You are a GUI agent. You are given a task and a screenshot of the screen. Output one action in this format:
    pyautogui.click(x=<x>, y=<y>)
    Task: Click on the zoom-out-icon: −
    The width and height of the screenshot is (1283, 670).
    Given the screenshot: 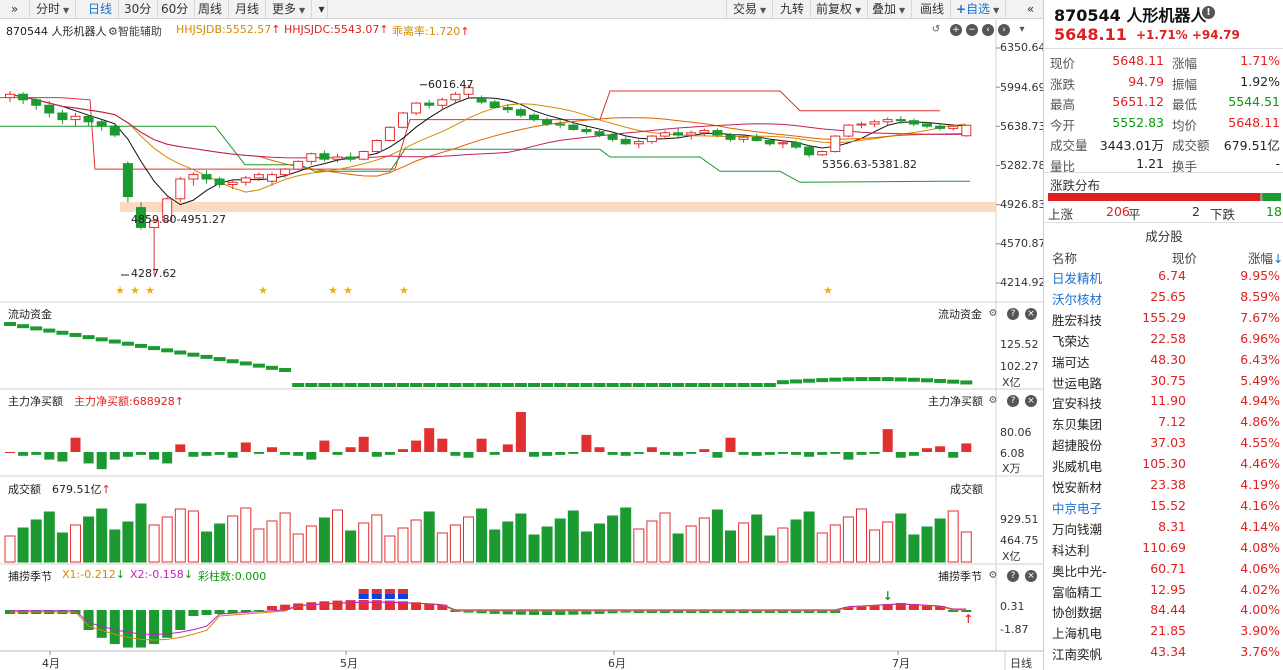 What is the action you would take?
    pyautogui.click(x=972, y=30)
    